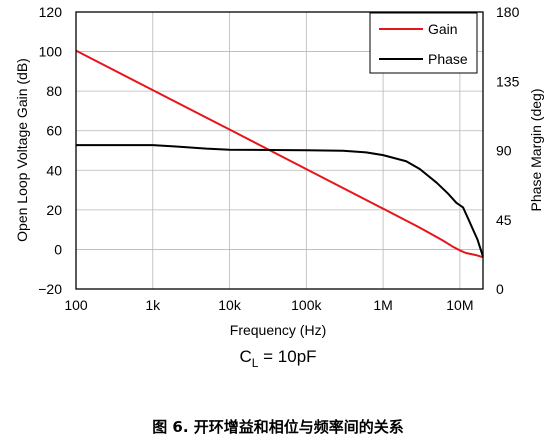 The height and width of the screenshot is (444, 557). Describe the element at coordinates (448, 59) in the screenshot. I see `legend-label-phase: Phase` at that location.